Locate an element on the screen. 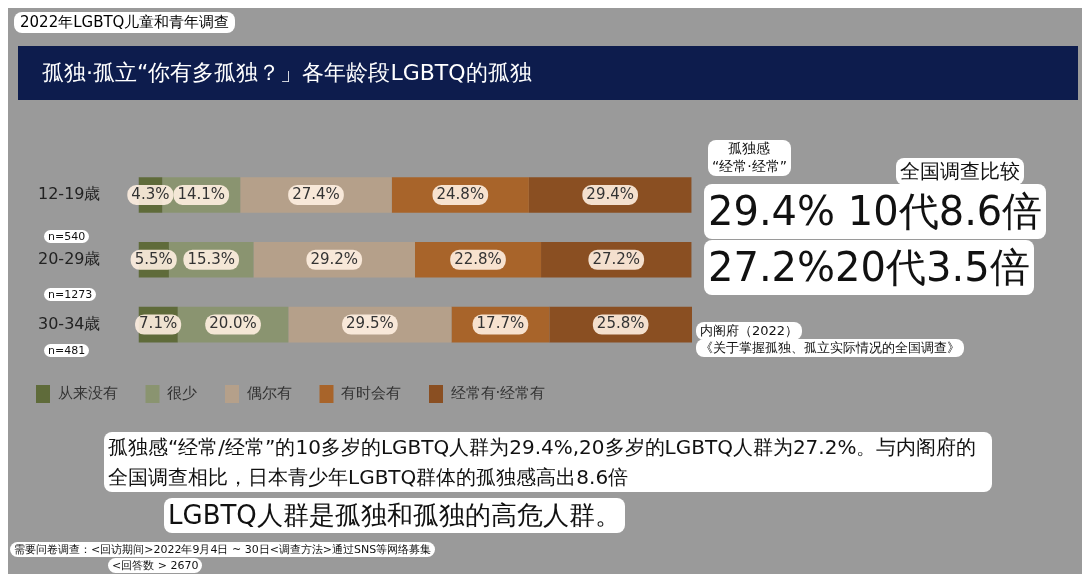 The height and width of the screenshot is (582, 1090). data-label: 4.3% is located at coordinates (150, 193).